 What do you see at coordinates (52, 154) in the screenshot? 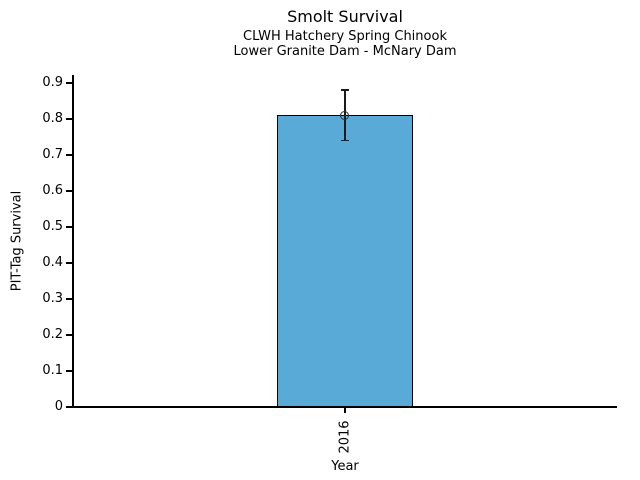
I see `y-tick-label: 0.7` at bounding box center [52, 154].